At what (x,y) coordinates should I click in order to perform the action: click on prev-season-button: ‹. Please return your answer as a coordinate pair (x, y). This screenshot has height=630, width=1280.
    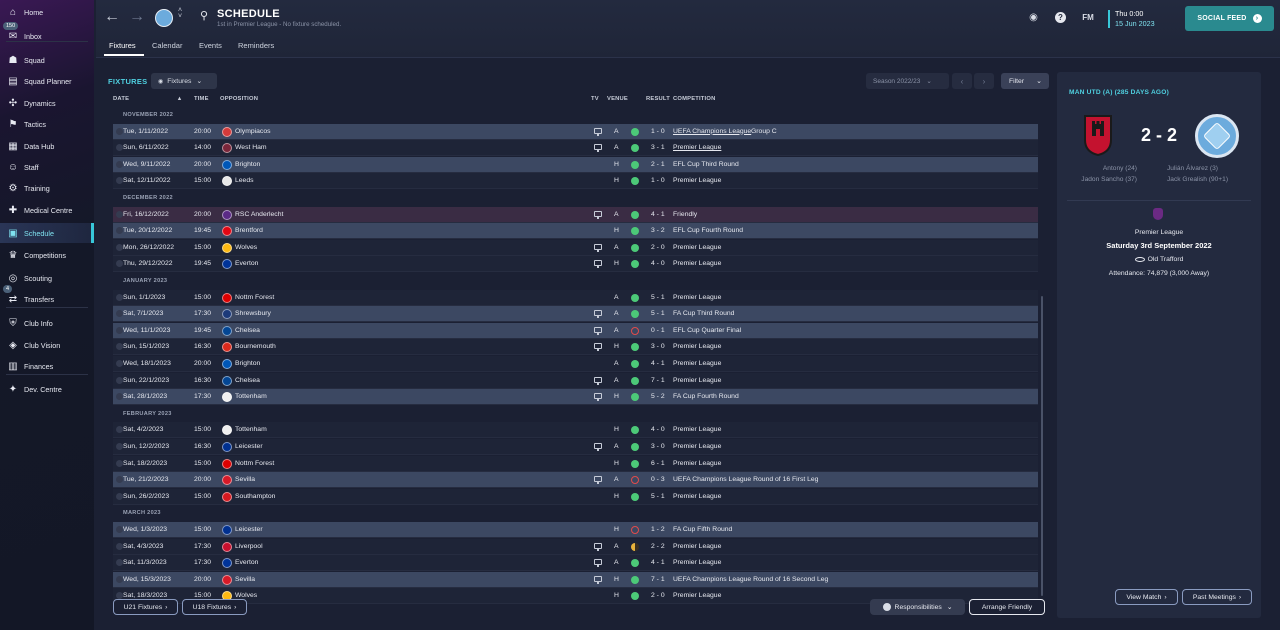
    Looking at the image, I should click on (962, 81).